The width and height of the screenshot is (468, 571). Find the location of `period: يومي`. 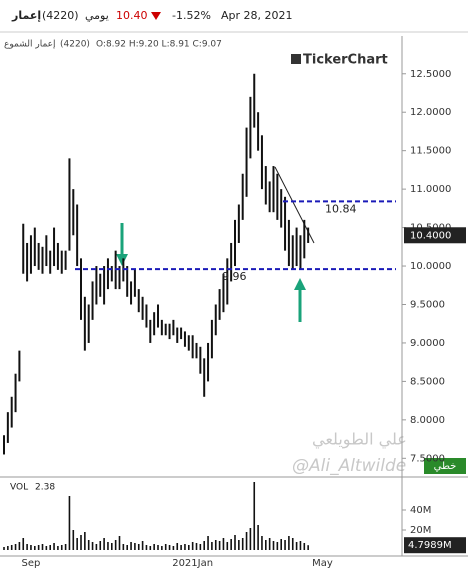

period: يومي is located at coordinates (97, 15).